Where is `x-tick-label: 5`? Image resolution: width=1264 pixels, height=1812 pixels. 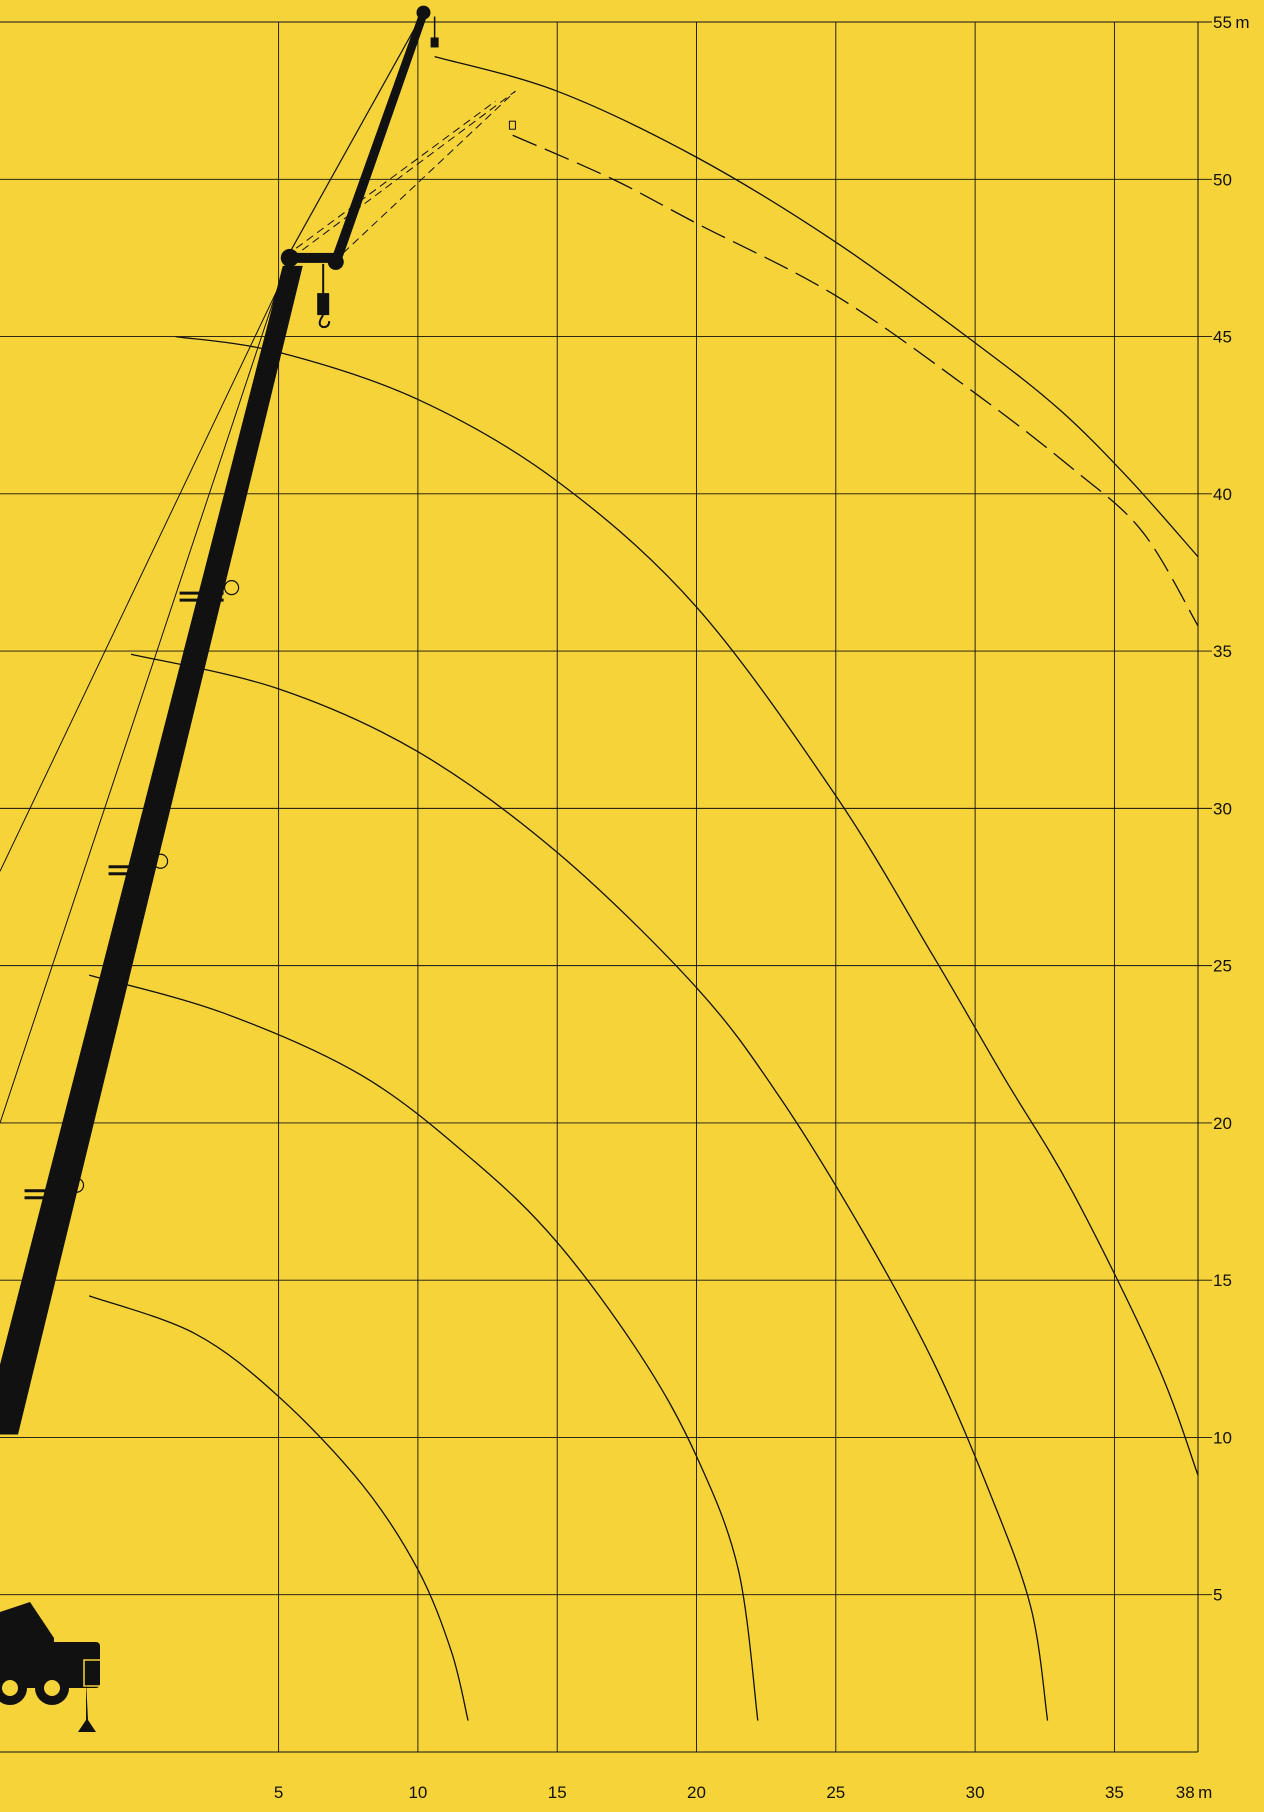 x-tick-label: 5 is located at coordinates (278, 1792).